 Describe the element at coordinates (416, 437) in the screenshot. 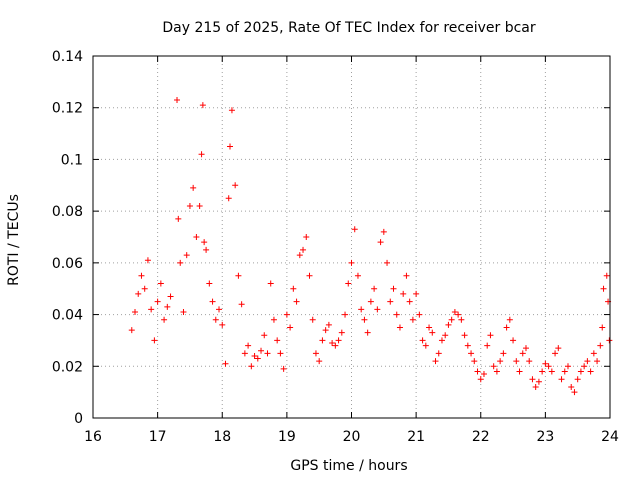

I see `x-tick-label: 21` at that location.